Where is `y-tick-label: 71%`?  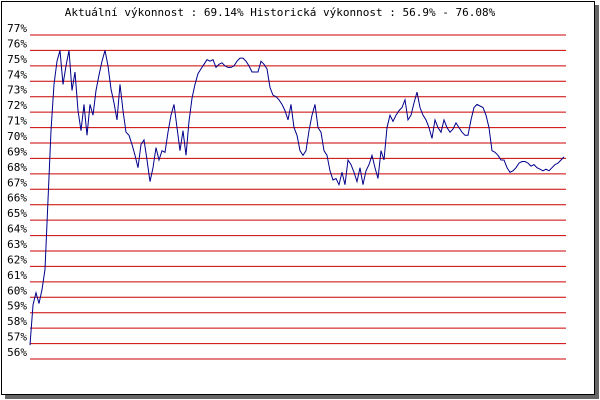 y-tick-label: 71% is located at coordinates (17, 121).